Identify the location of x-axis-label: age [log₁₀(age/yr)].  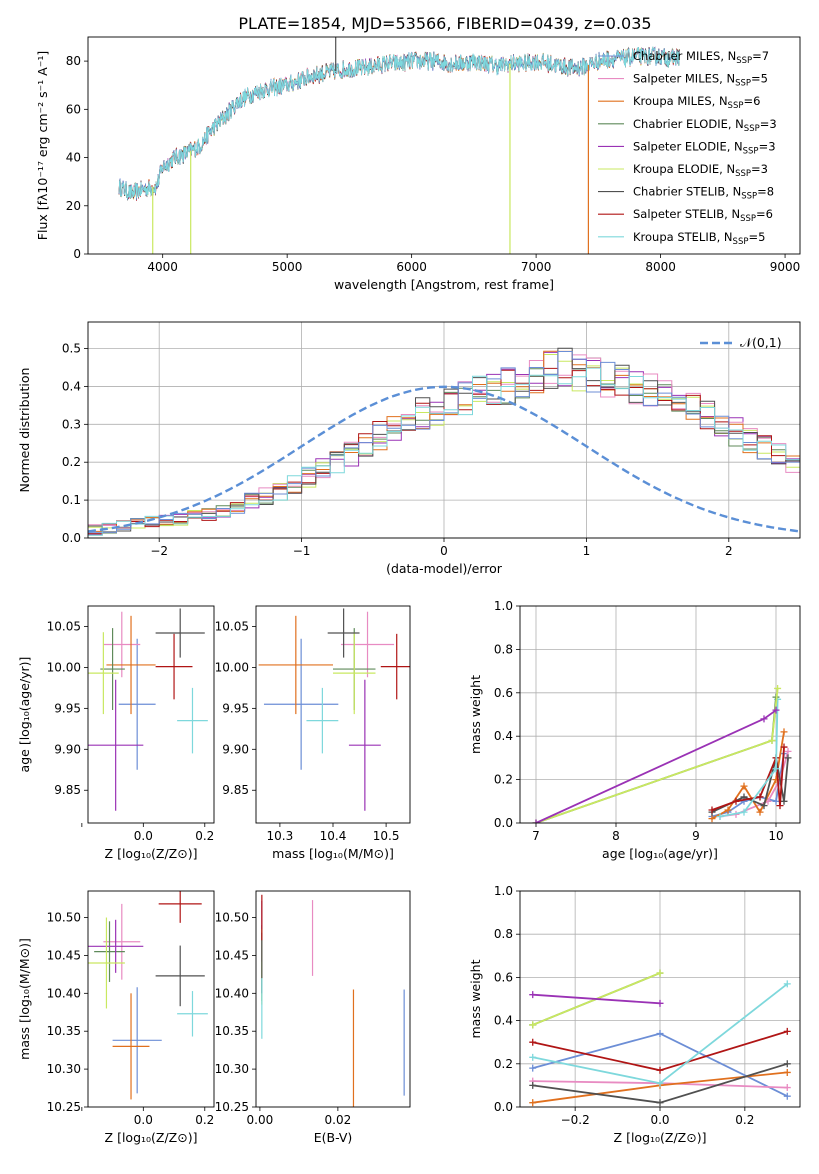
(660, 853).